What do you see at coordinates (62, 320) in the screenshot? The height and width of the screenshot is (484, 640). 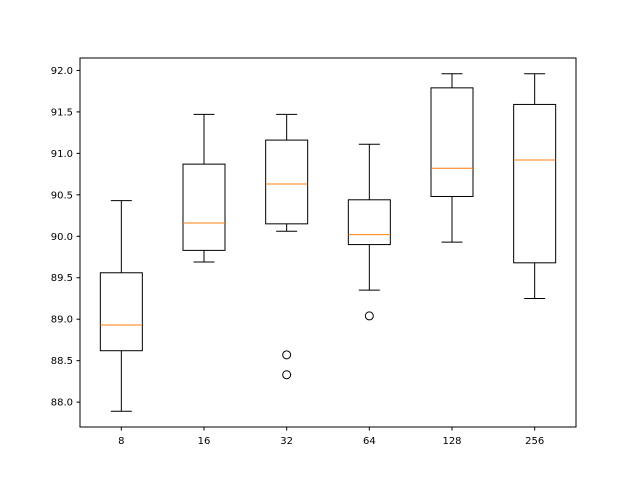 I see `y-tick-label: 89.0` at bounding box center [62, 320].